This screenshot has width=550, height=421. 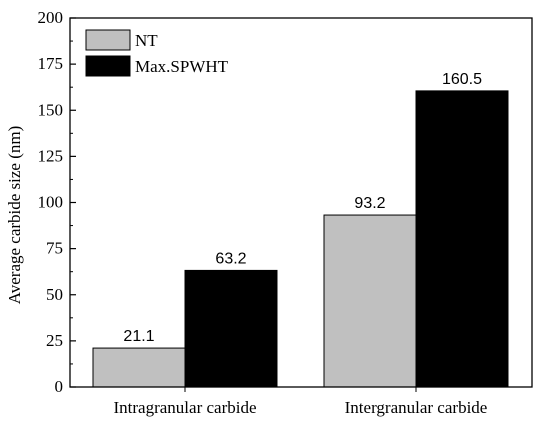 What do you see at coordinates (185, 407) in the screenshot?
I see `x-tick-label: Intragranular carbide` at bounding box center [185, 407].